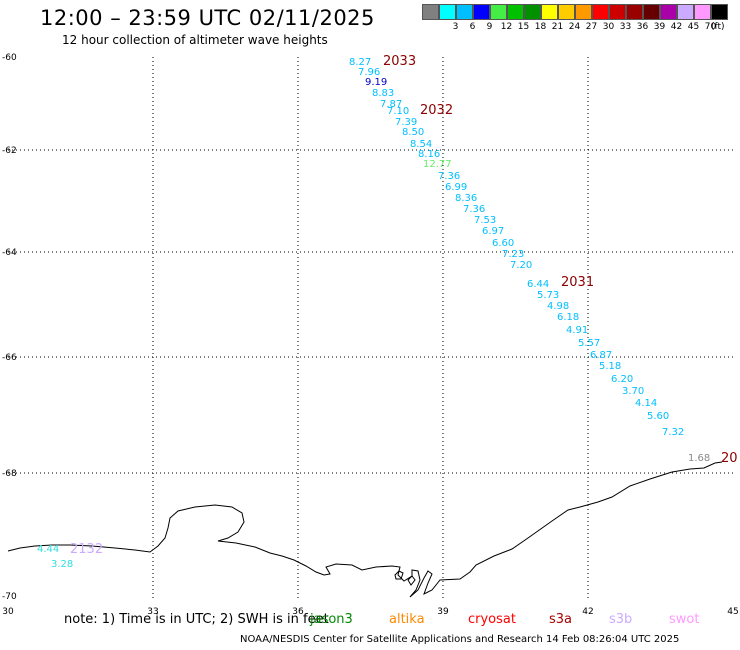  Describe the element at coordinates (360, 62) in the screenshot. I see `wave-height-label: 8.27` at that location.